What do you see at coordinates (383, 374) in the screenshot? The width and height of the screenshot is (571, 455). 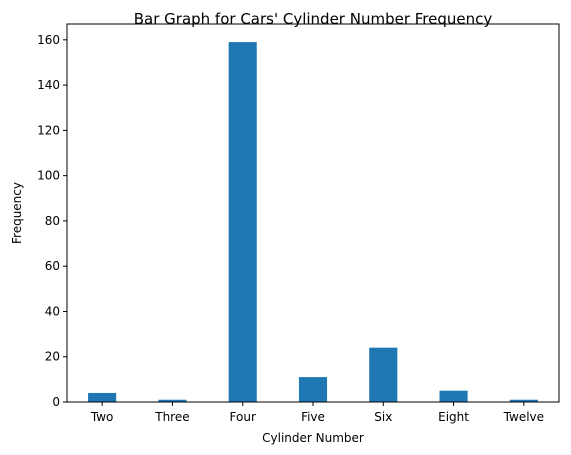 I see `bar-six` at bounding box center [383, 374].